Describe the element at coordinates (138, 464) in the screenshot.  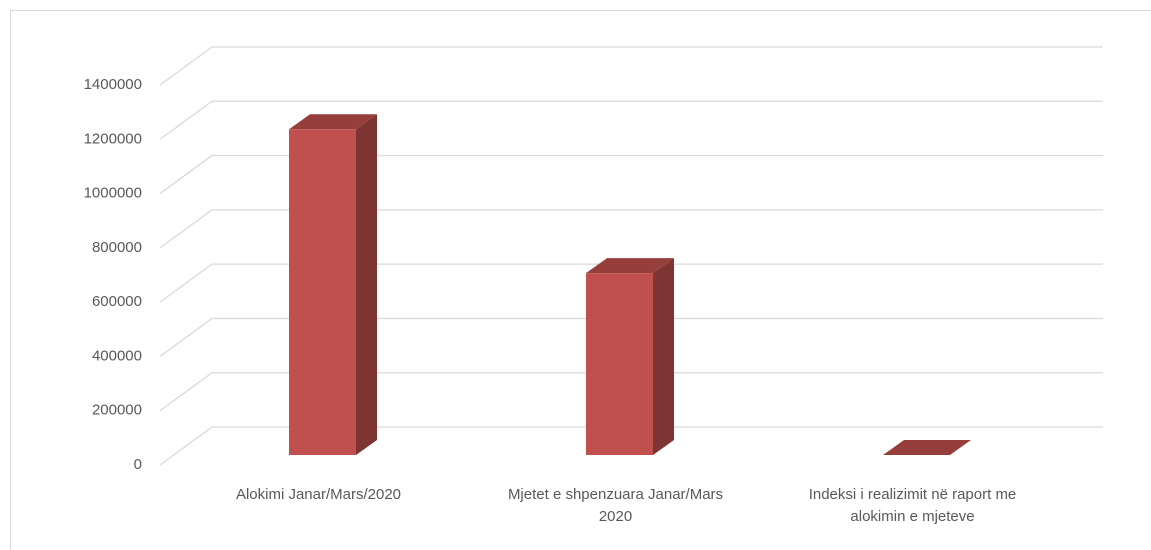
I see `y-tick-label: 0` at that location.